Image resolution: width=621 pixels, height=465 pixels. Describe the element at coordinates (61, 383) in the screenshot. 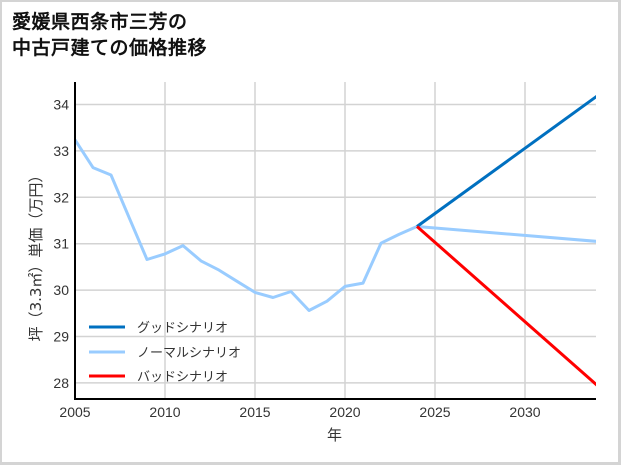

I see `y-tick-label: 28` at that location.